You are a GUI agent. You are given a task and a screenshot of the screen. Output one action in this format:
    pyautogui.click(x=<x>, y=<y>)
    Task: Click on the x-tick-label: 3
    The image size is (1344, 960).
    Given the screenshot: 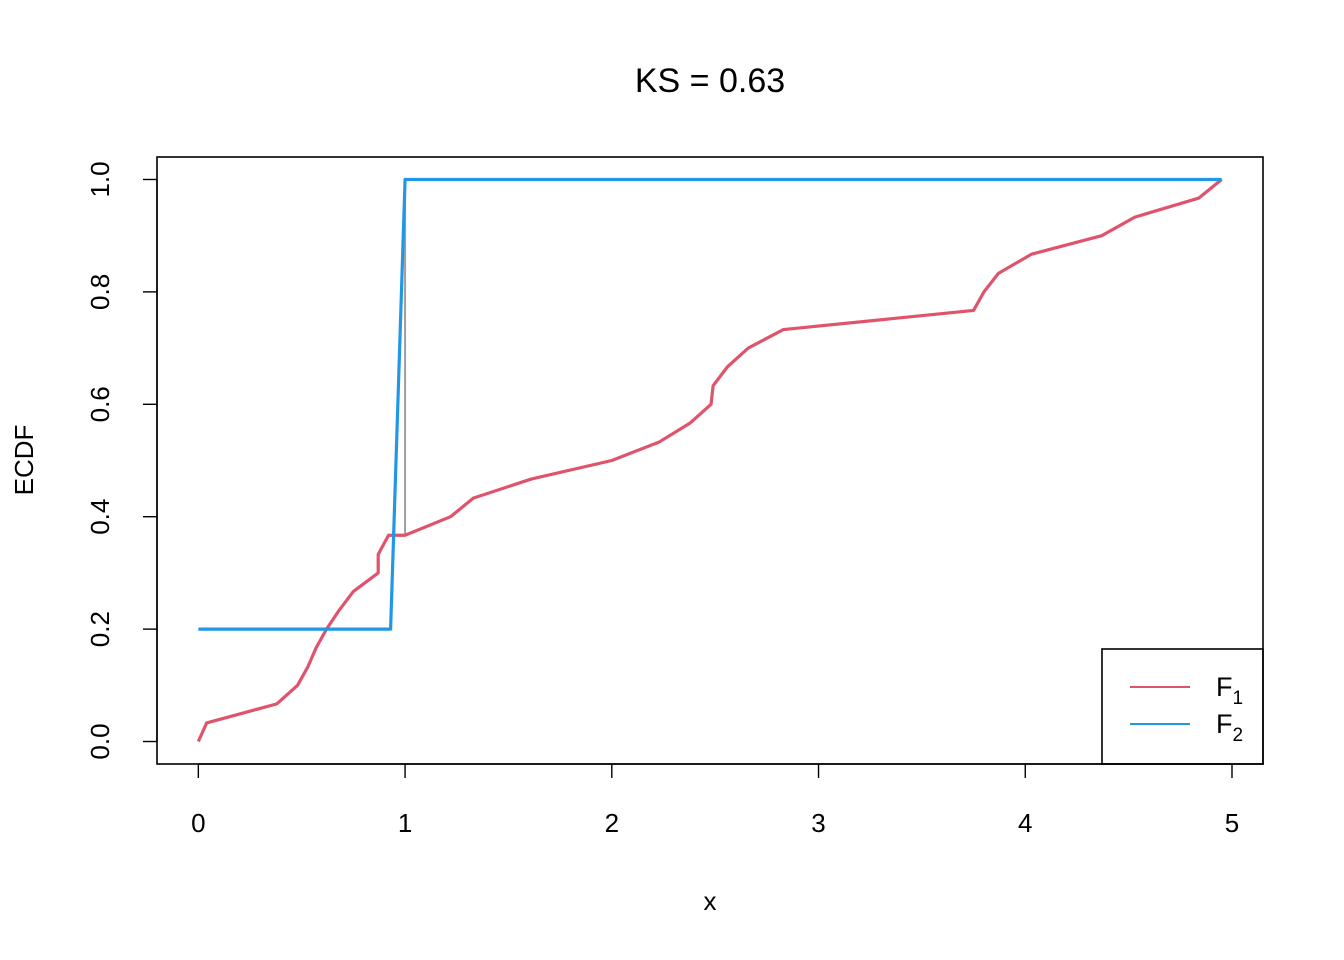 What is the action you would take?
    pyautogui.click(x=818, y=823)
    